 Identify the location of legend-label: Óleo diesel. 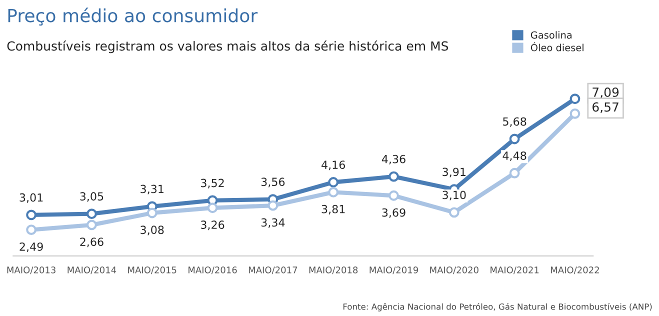
(557, 47).